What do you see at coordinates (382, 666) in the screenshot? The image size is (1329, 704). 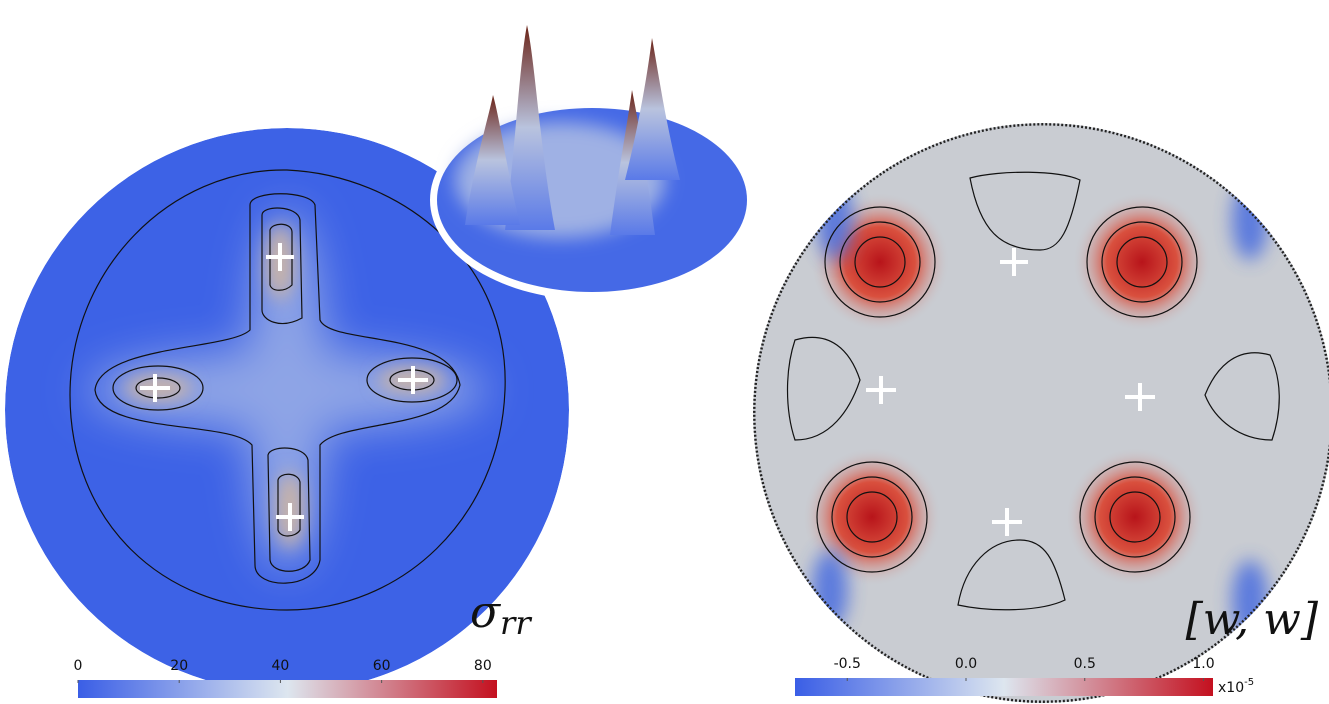 I see `colorbar-tick-label: 60` at bounding box center [382, 666].